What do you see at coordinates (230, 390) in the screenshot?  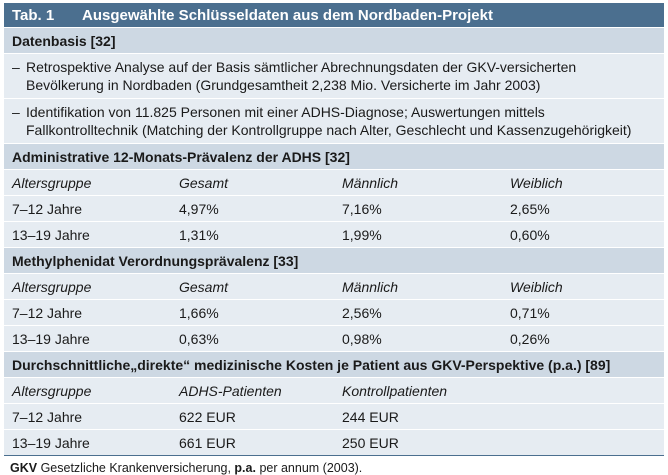 I see `column-header: ADHS-Patienten` at bounding box center [230, 390].